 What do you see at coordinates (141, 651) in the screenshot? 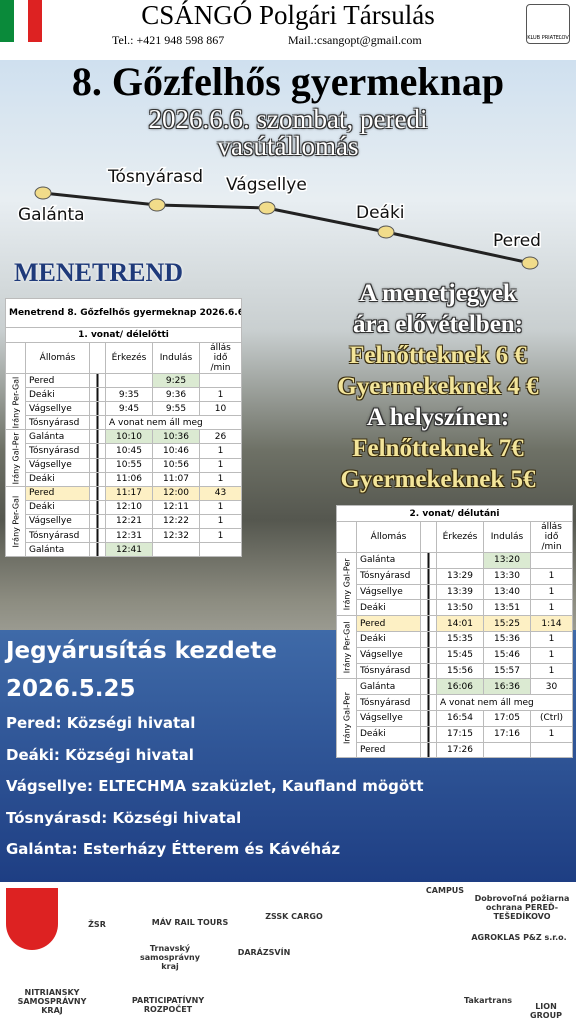
I see `sales-heading: Jegyárusítás kezdete` at bounding box center [141, 651].